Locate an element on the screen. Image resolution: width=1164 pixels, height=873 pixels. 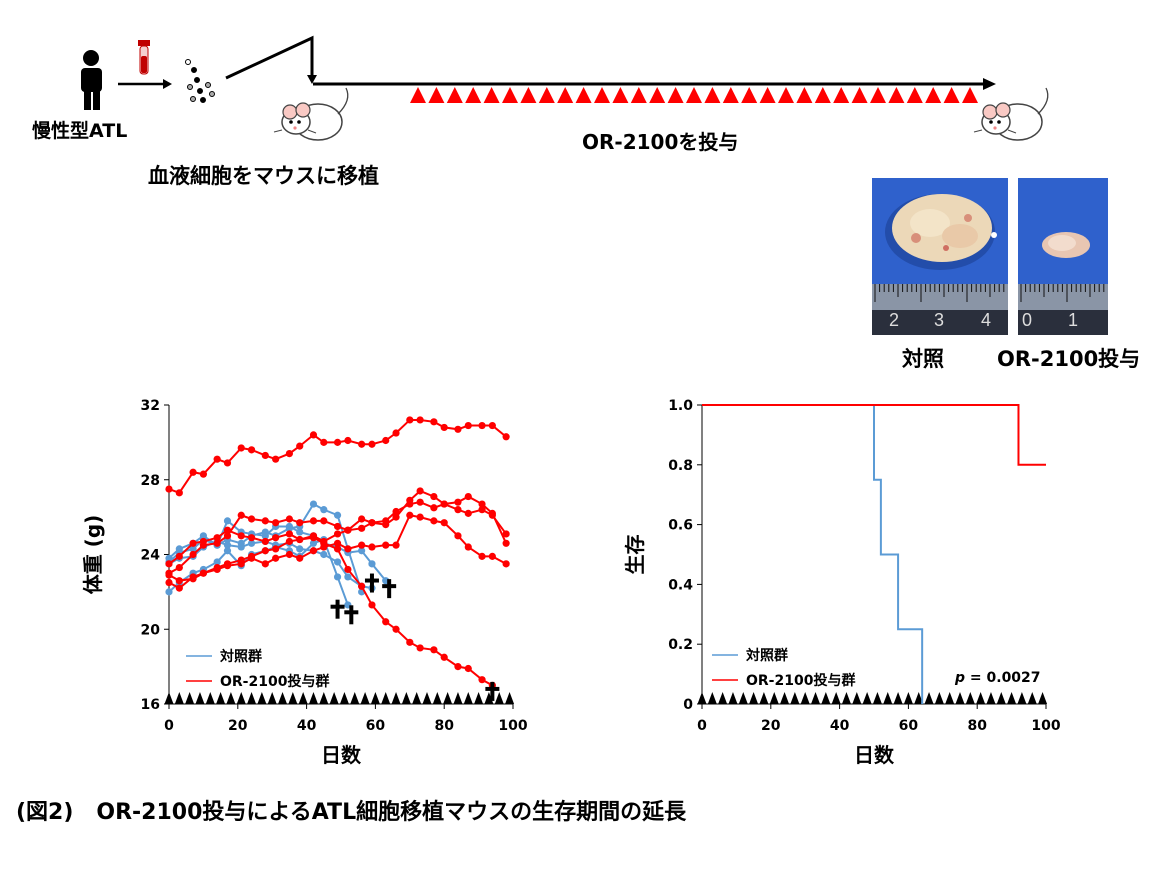
legend-label: OR-2100投与群 is located at coordinates (274, 681).